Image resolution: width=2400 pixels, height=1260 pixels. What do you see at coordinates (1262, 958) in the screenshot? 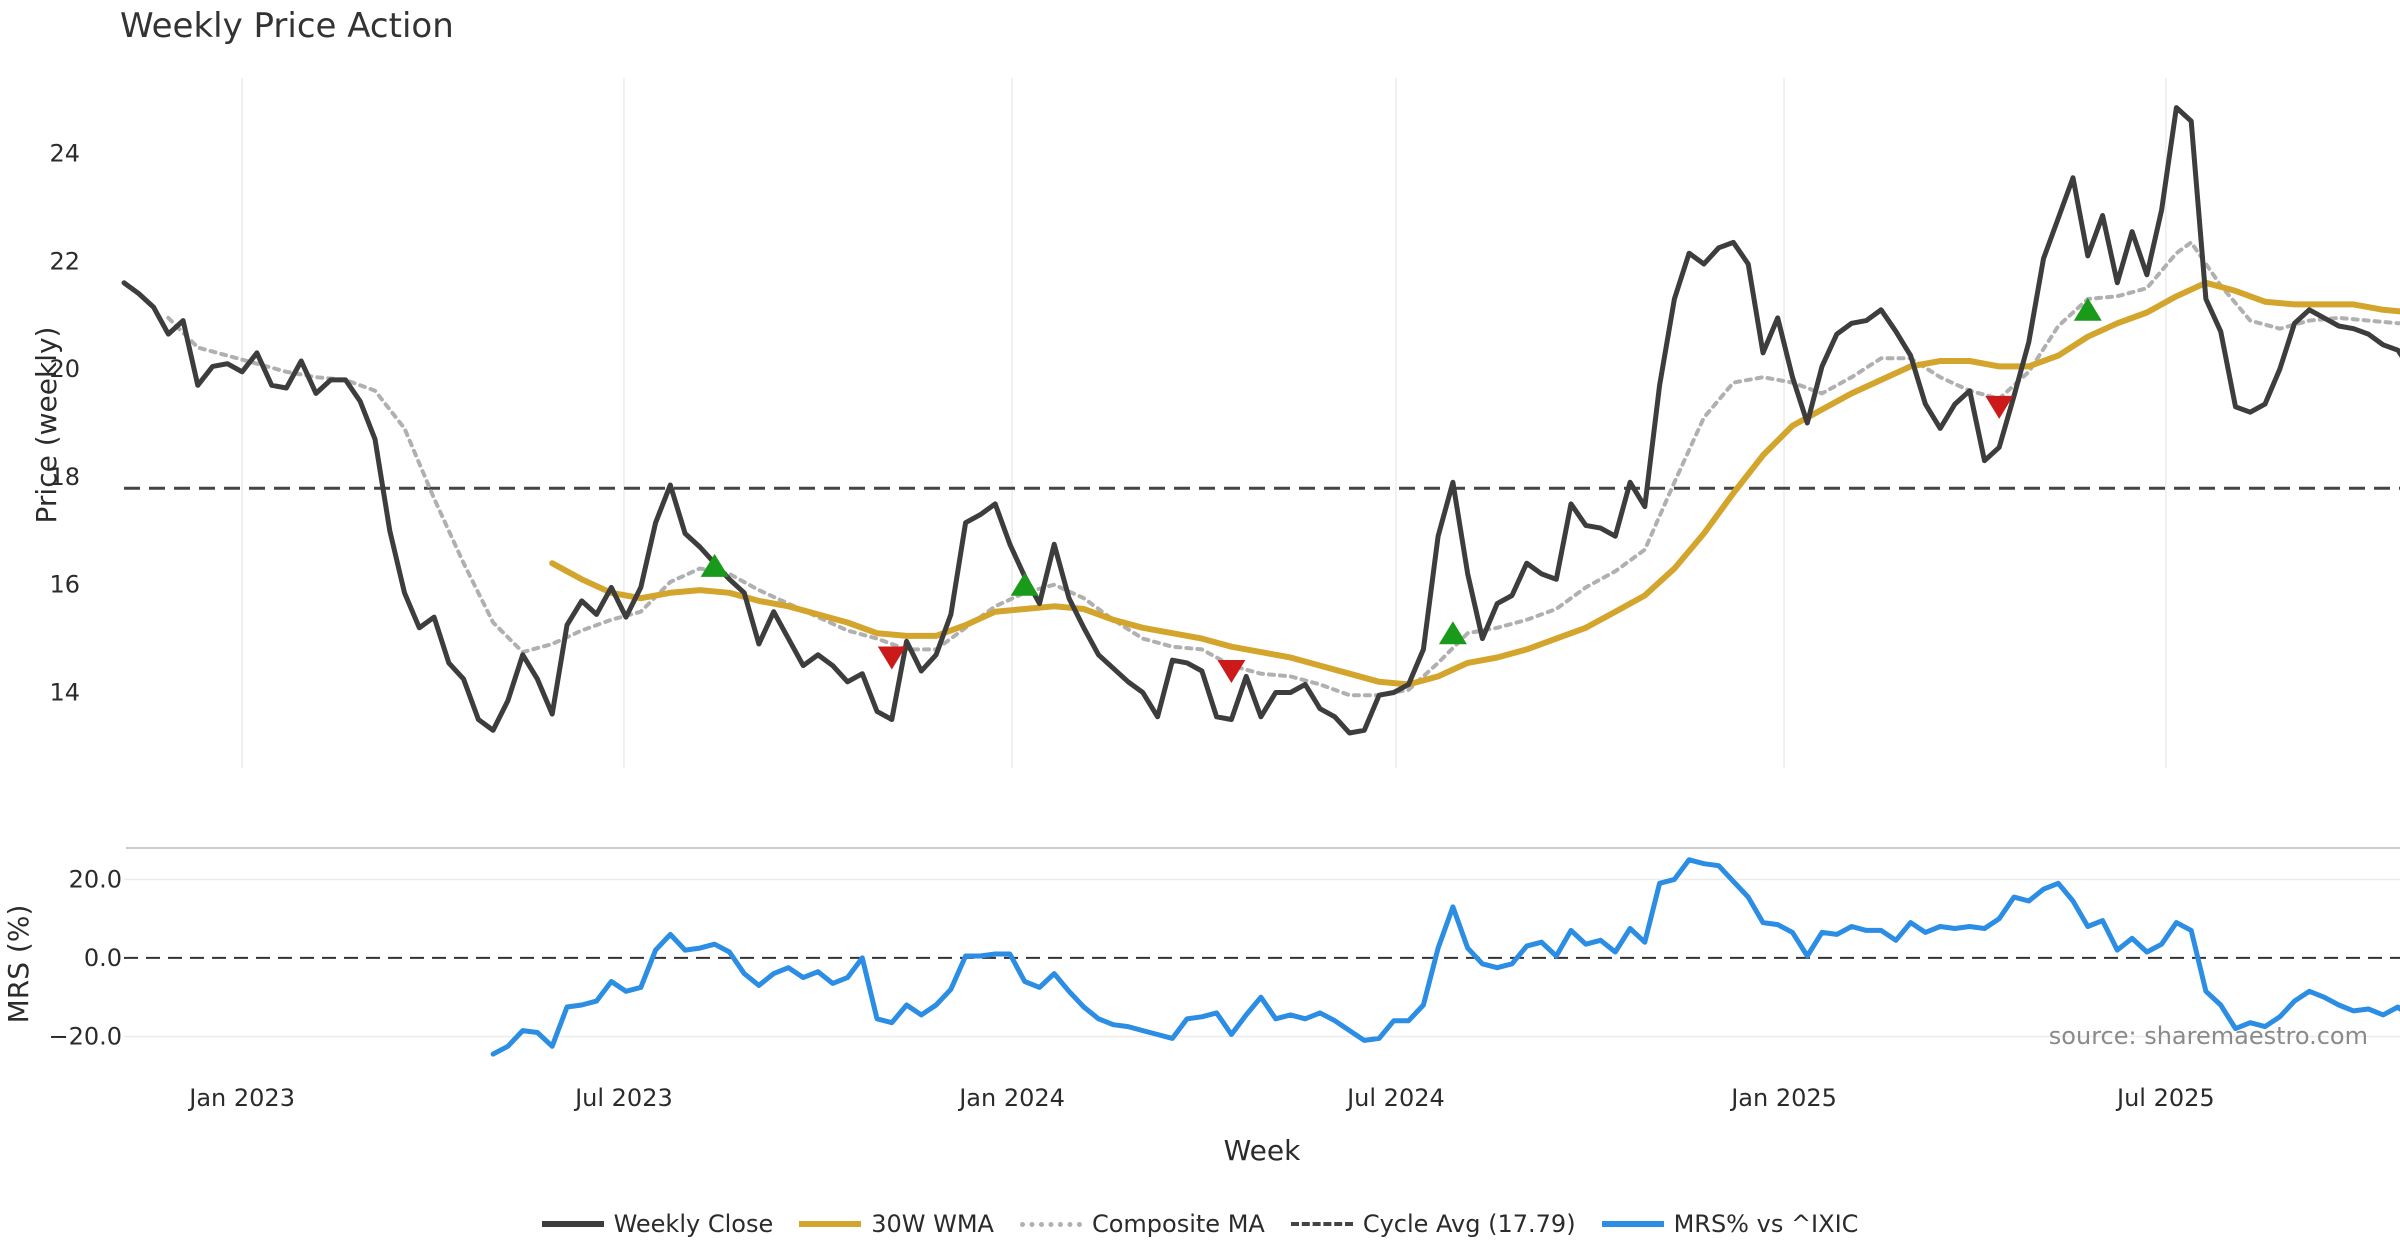
I see `mrs-grid` at bounding box center [1262, 958].